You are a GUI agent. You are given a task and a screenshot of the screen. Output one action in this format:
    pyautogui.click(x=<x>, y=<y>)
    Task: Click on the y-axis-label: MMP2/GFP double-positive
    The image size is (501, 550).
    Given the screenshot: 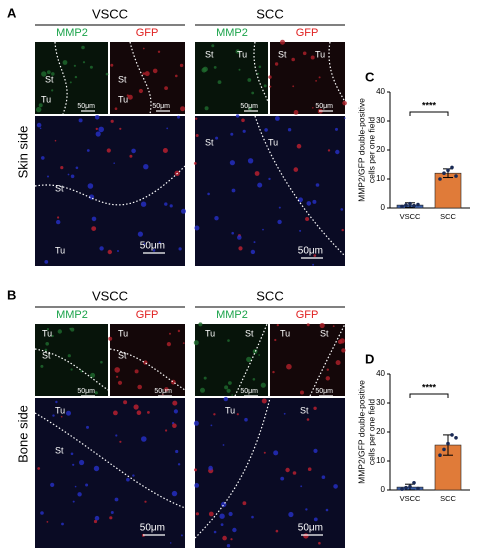 What is the action you would take?
    pyautogui.click(x=361, y=432)
    